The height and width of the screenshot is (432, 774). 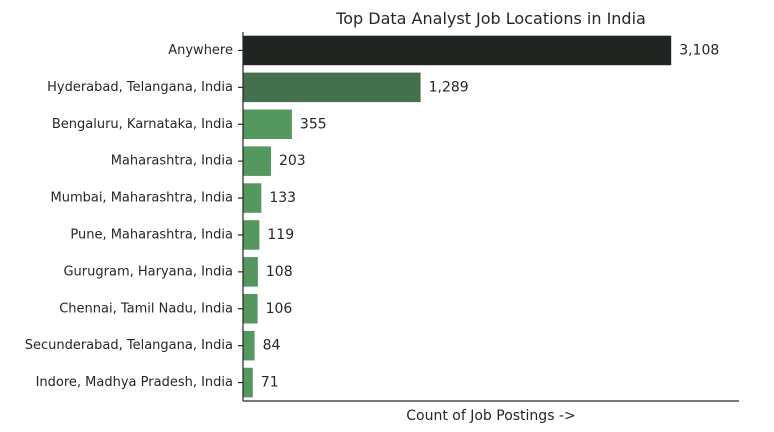 What do you see at coordinates (282, 198) in the screenshot?
I see `value-label-4: 133` at bounding box center [282, 198].